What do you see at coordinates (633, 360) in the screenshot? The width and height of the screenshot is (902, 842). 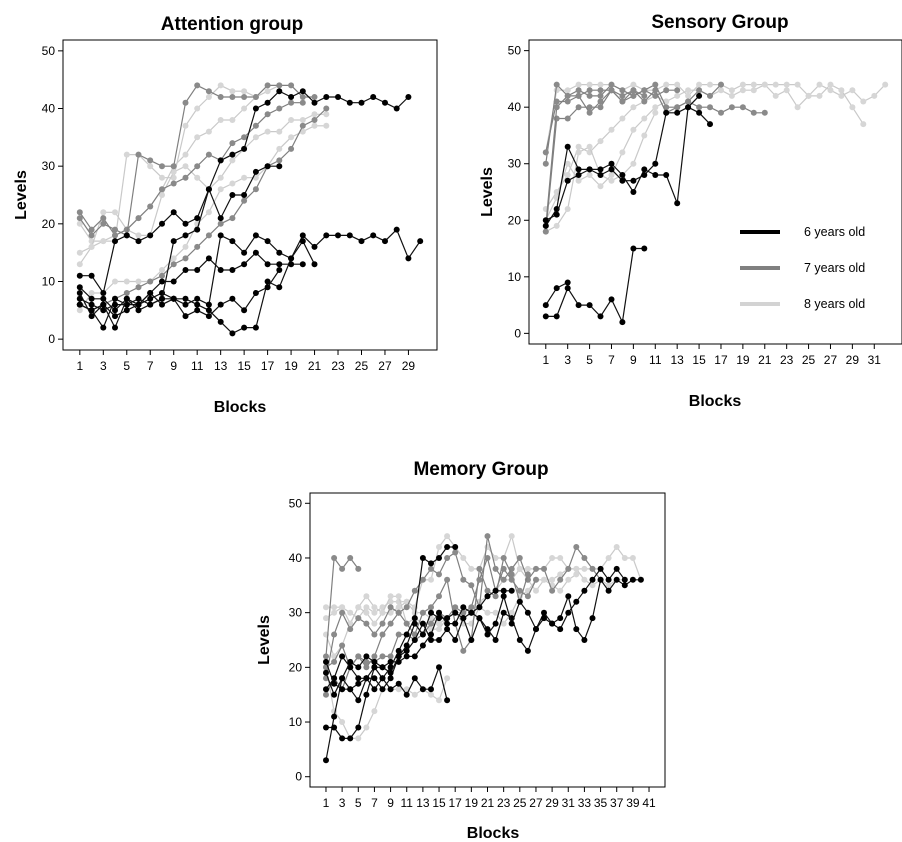 I see `x-tick-label: 9` at bounding box center [633, 360].